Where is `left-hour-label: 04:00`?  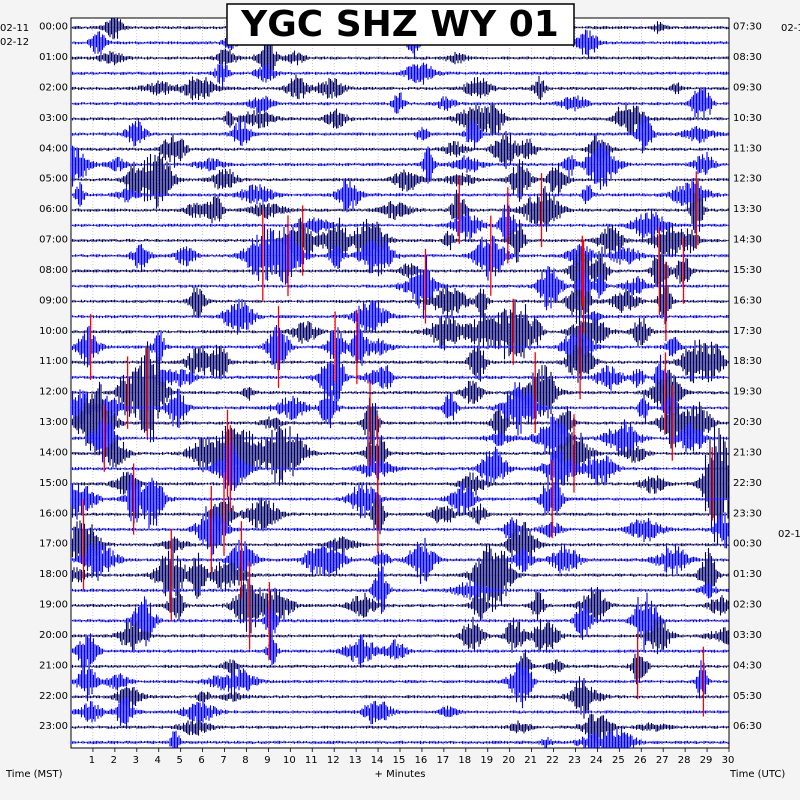 left-hour-label: 04:00 is located at coordinates (53, 148).